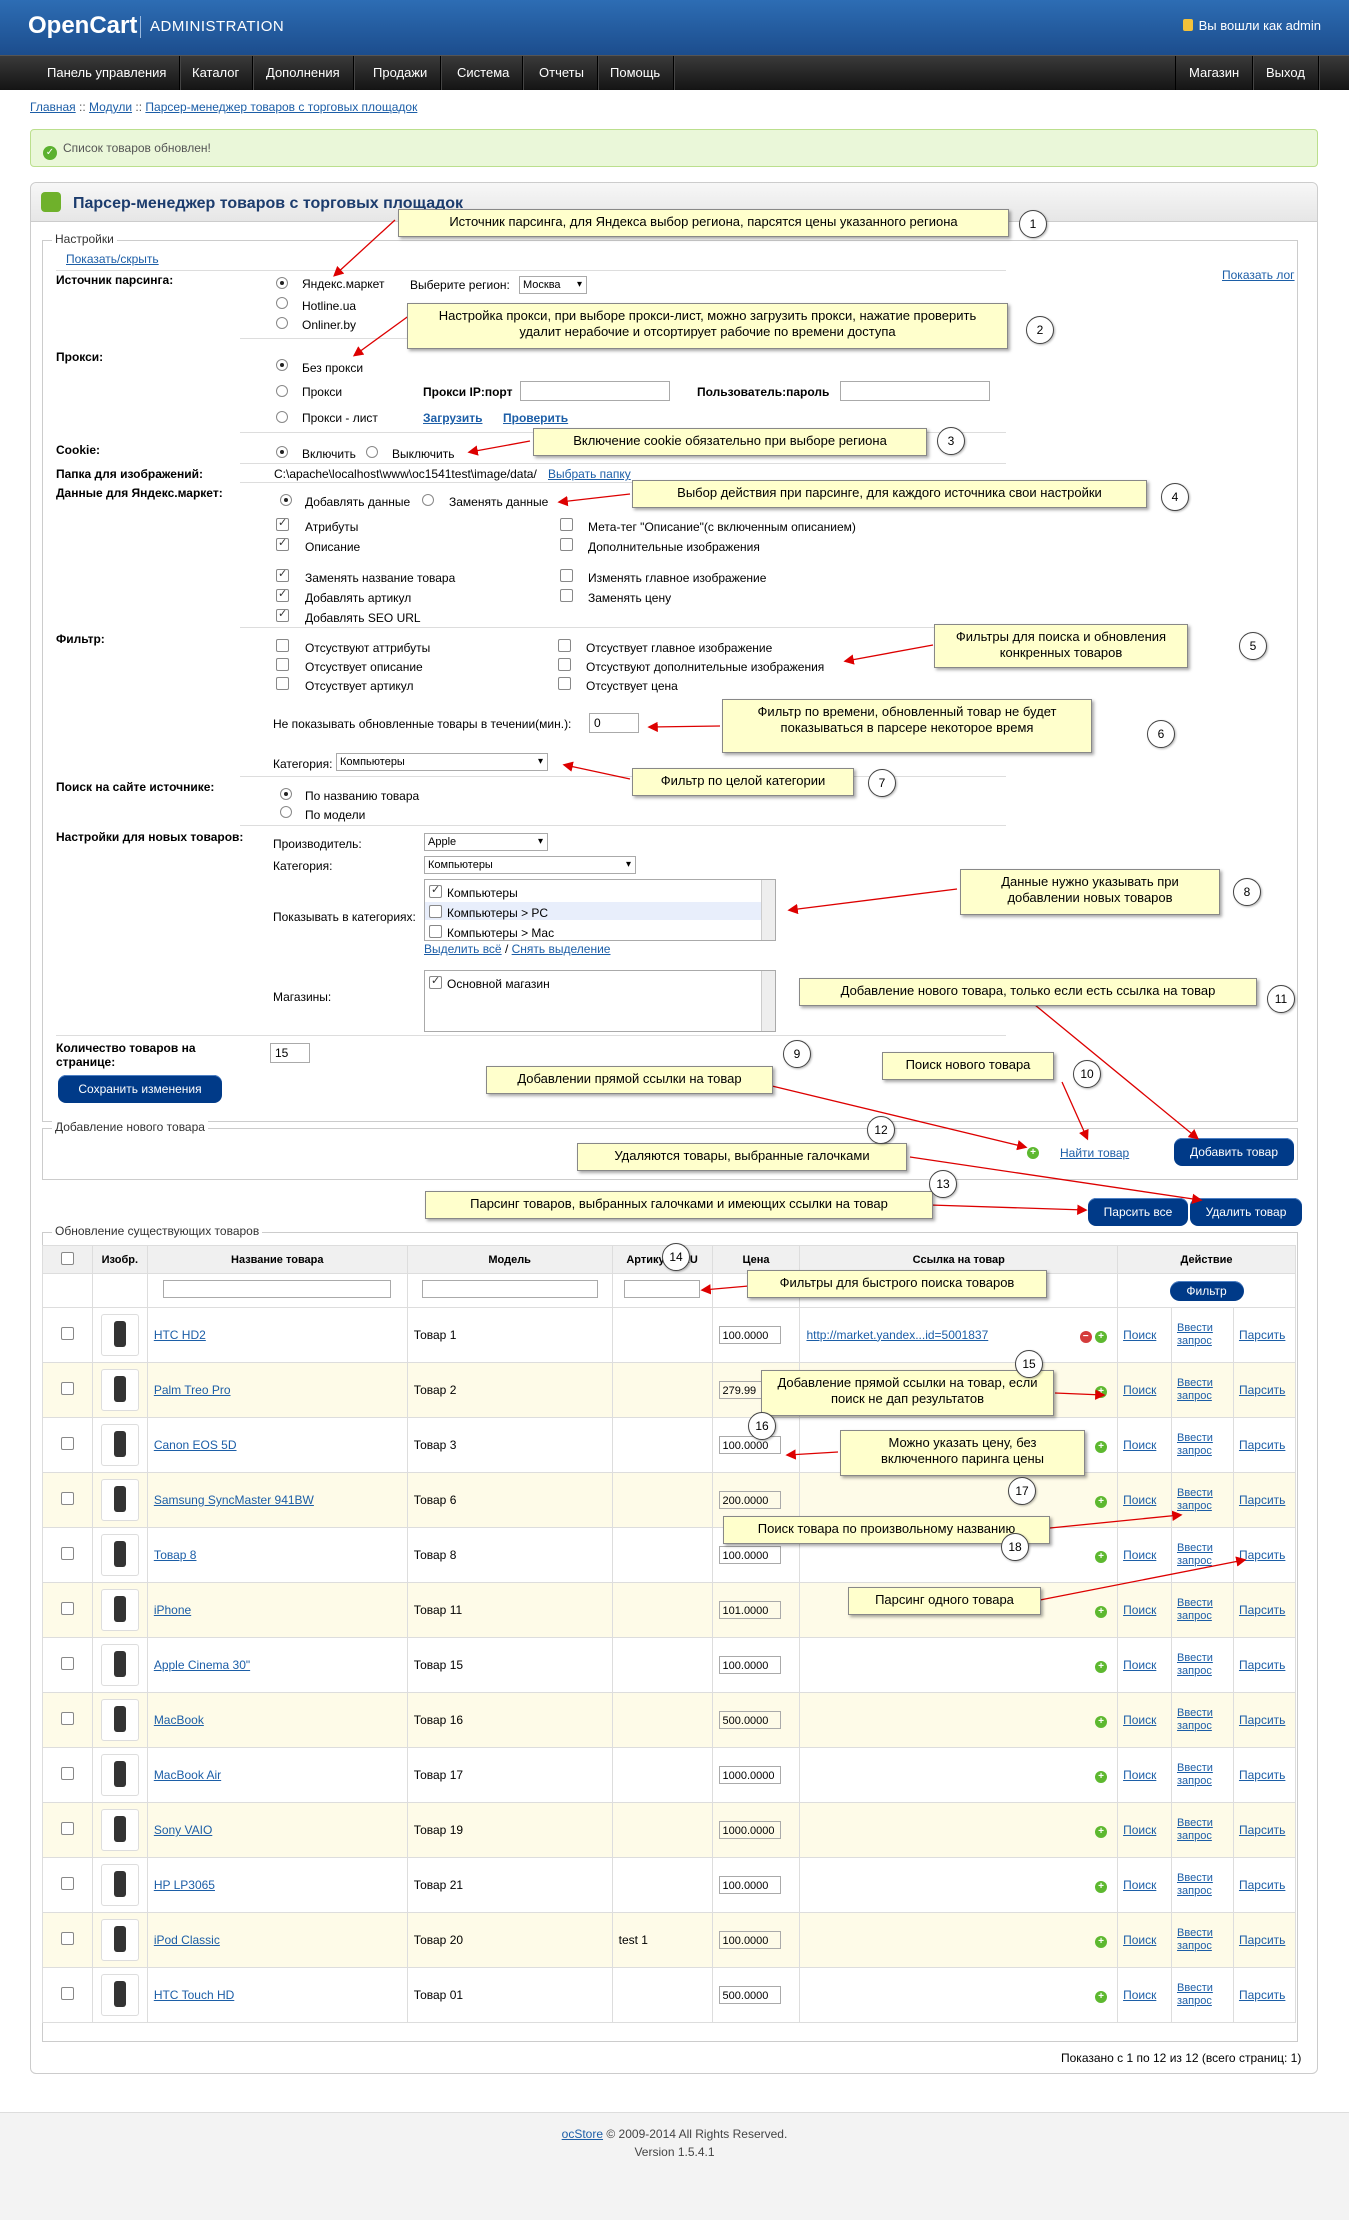 The image size is (1349, 2220). I want to click on toggle-settings-link: Показать/скрыть, so click(112, 259).